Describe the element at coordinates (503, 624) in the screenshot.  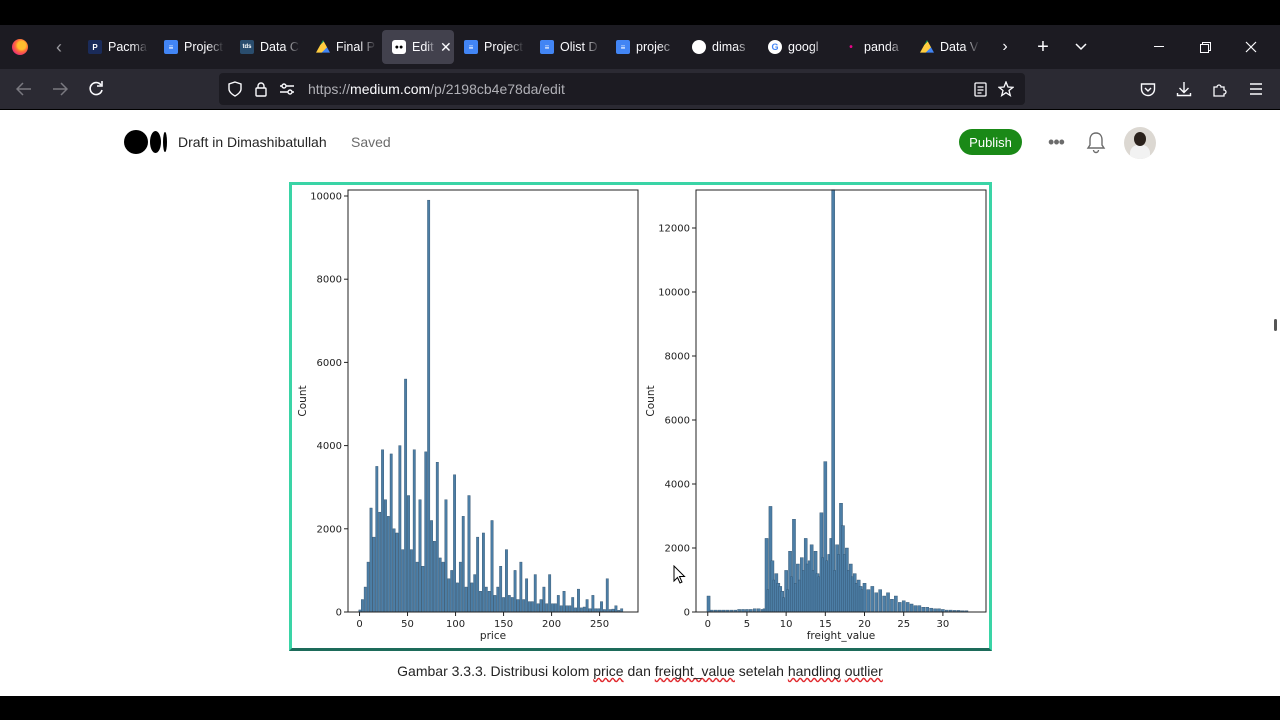
I see `x-tick-label: 150` at that location.